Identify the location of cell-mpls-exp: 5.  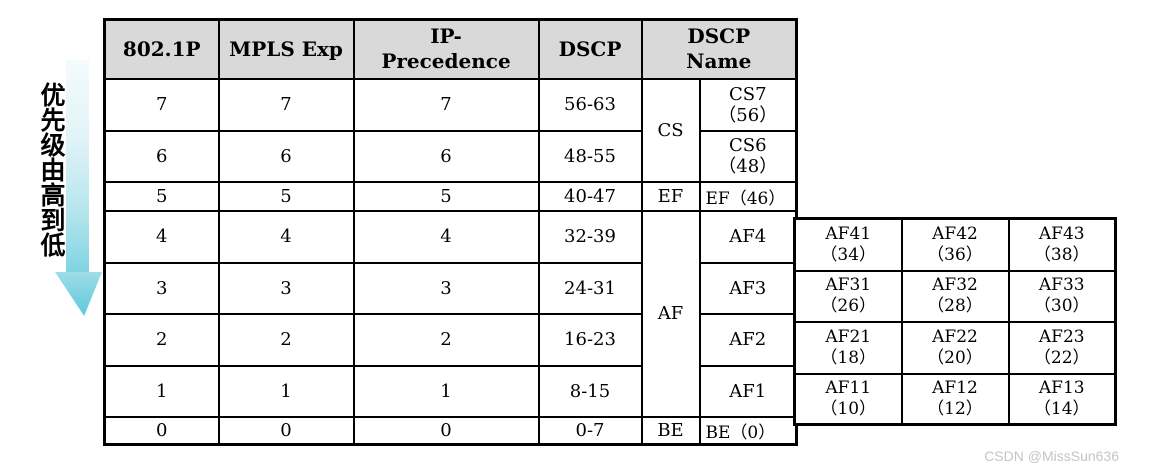
(286, 196).